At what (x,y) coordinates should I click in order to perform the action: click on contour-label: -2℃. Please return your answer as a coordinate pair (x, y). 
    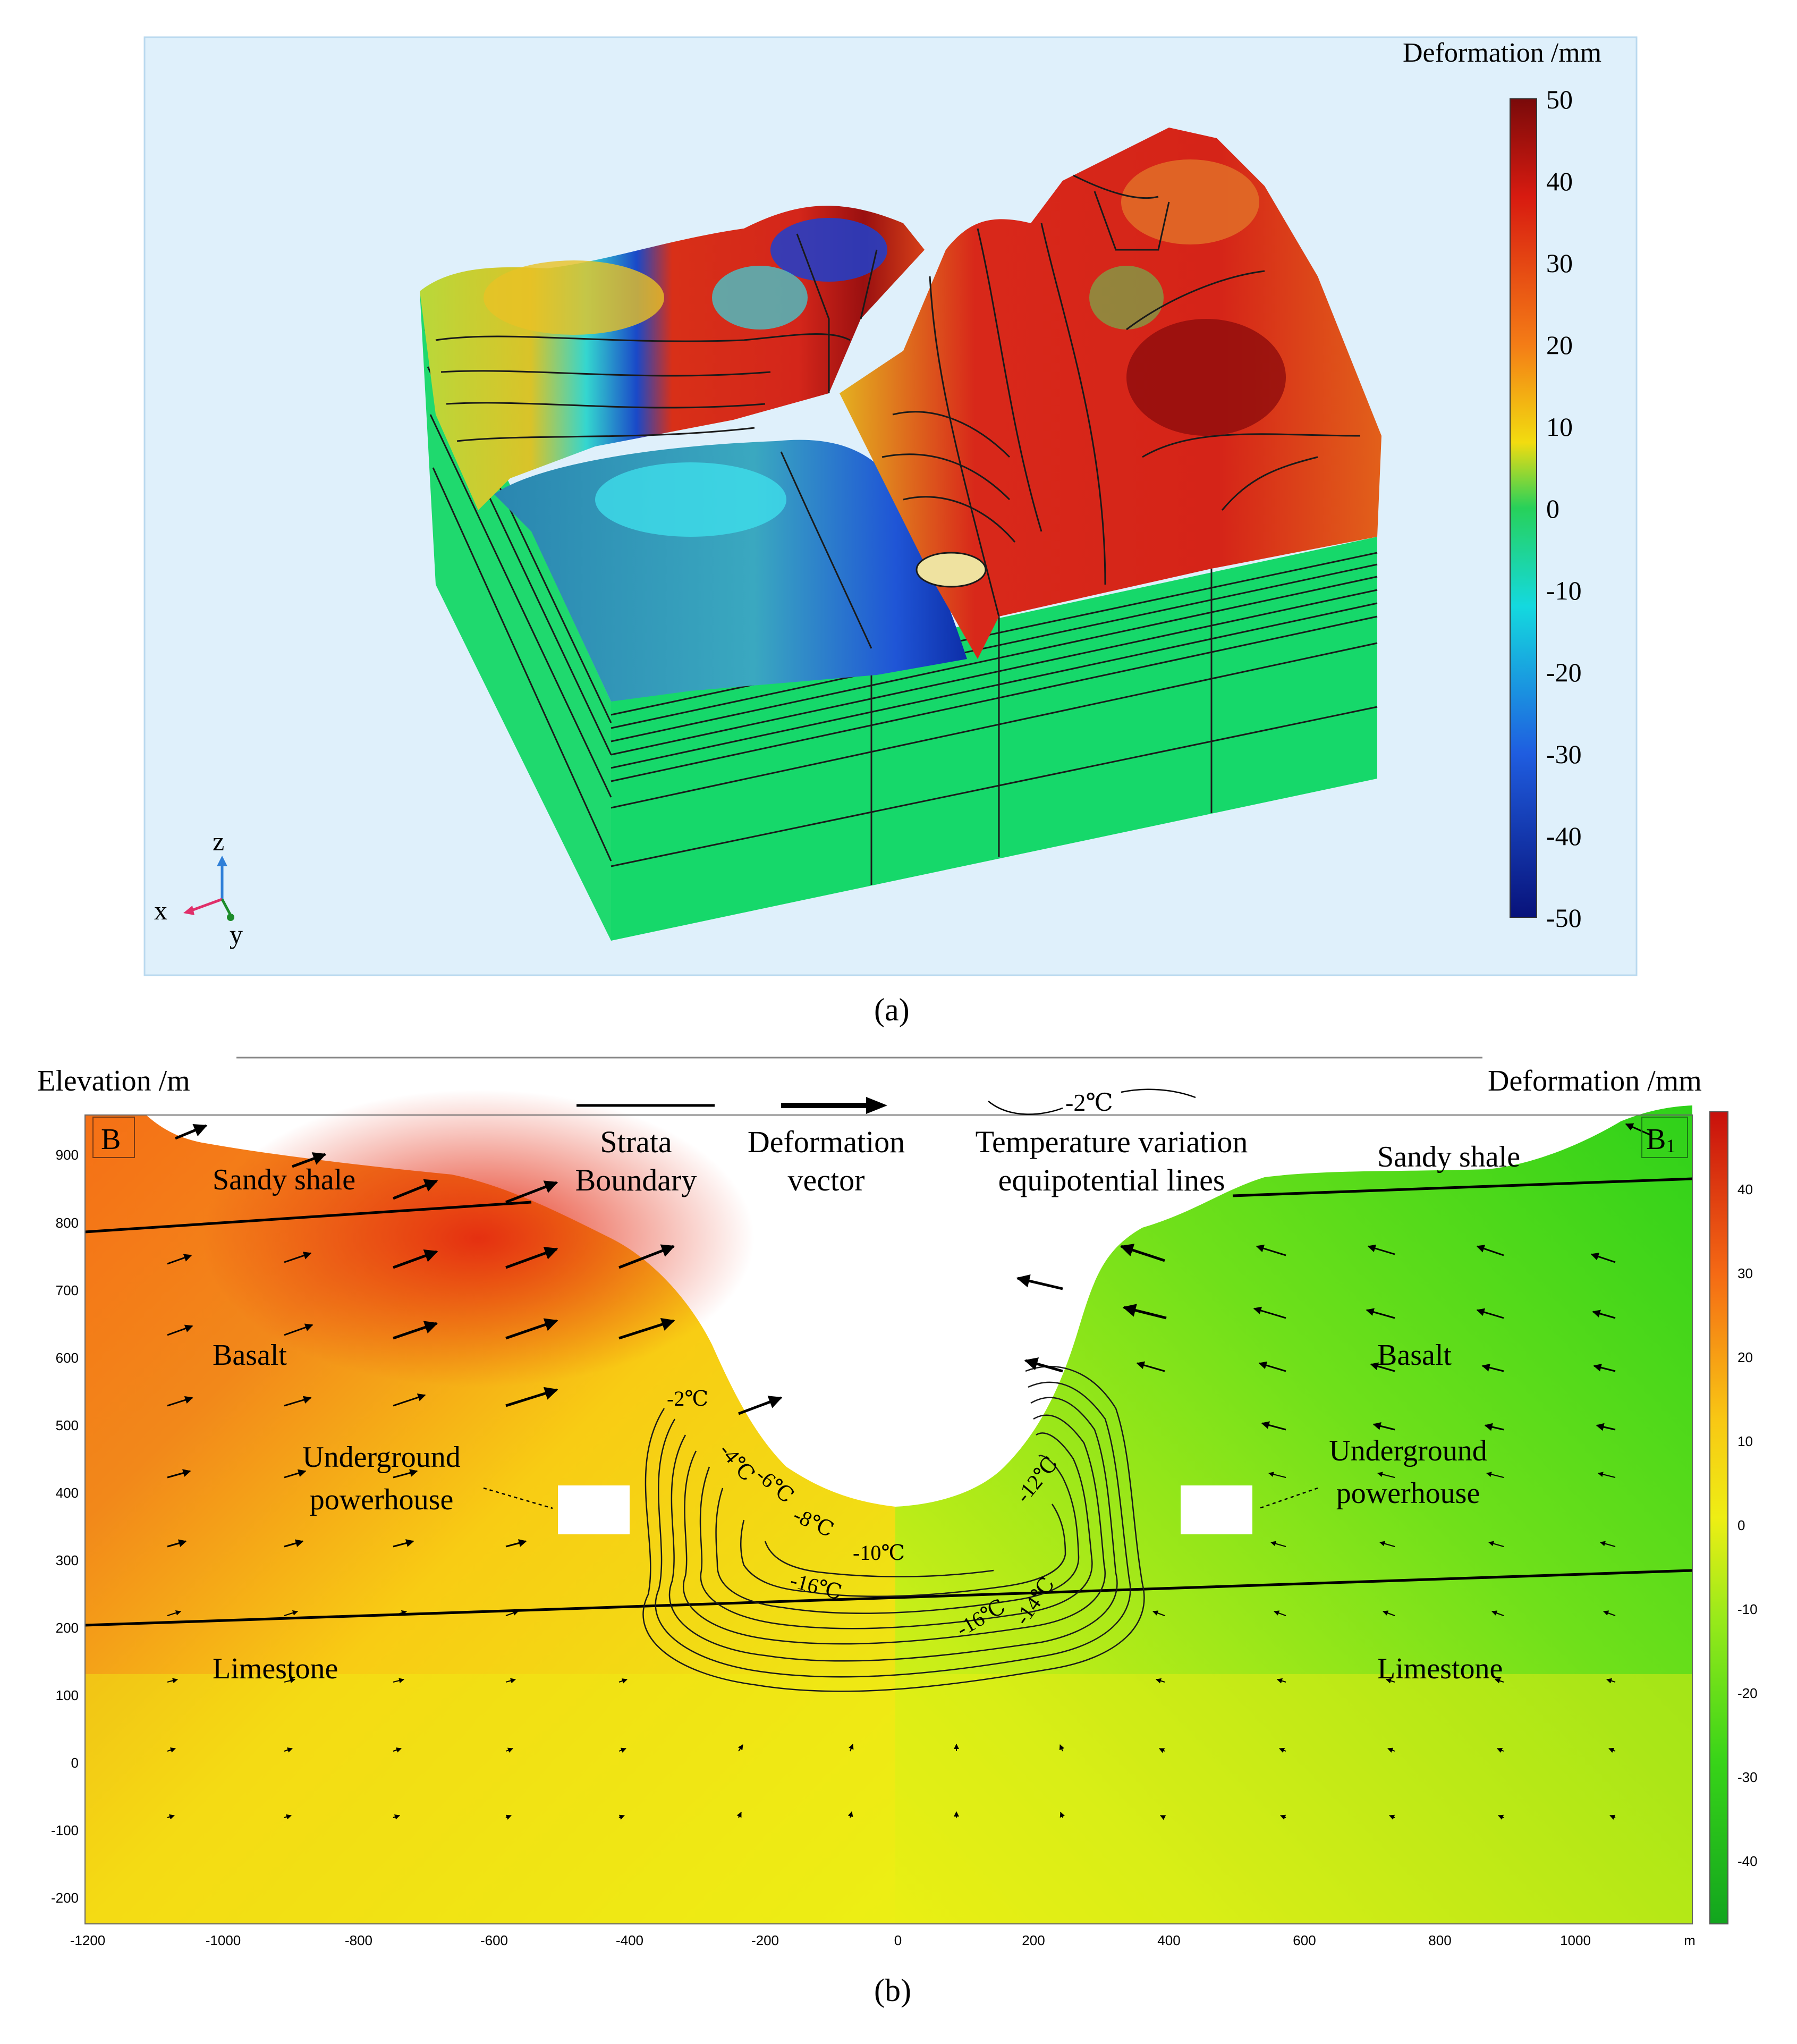
    Looking at the image, I should click on (688, 1398).